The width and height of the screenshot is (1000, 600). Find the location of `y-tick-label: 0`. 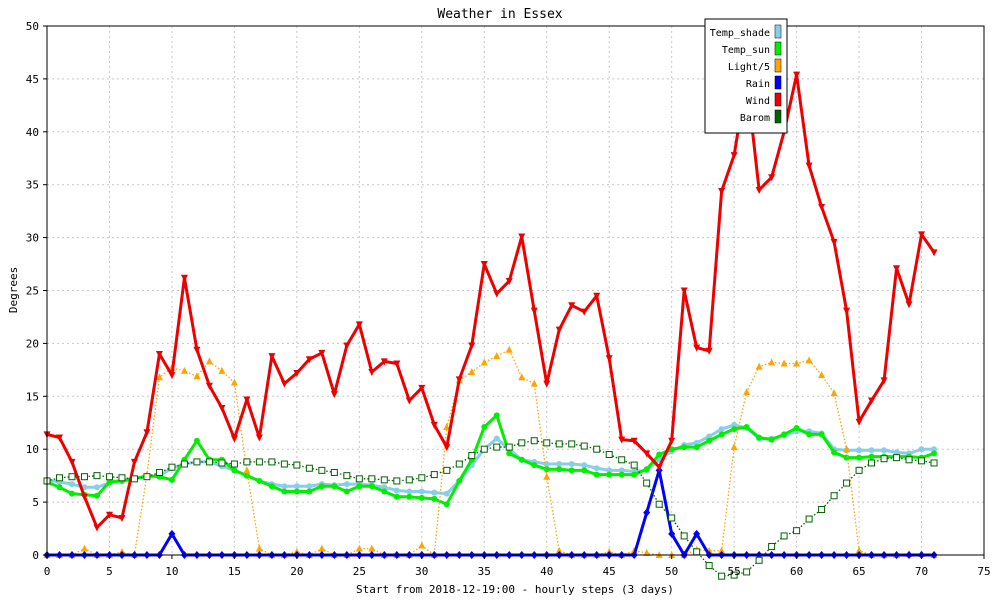

y-tick-label: 0 is located at coordinates (35, 555).